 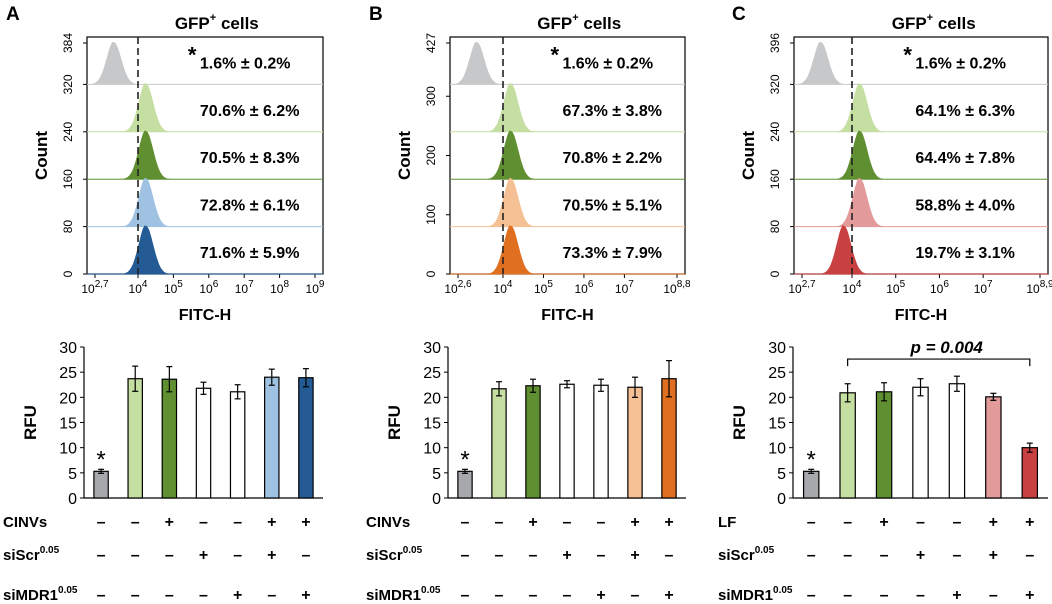 I want to click on hist-xtick-label: 10⁵, so click(x=895, y=287).